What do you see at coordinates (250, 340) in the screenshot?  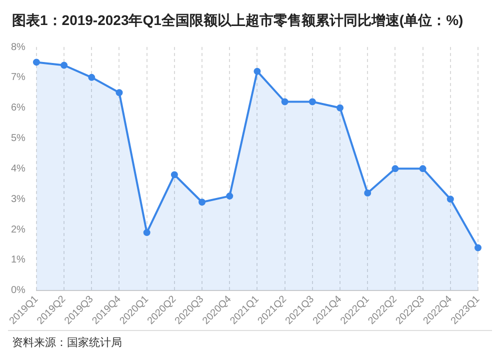 I see `text: 资料来源：国家统计局` at bounding box center [250, 340].